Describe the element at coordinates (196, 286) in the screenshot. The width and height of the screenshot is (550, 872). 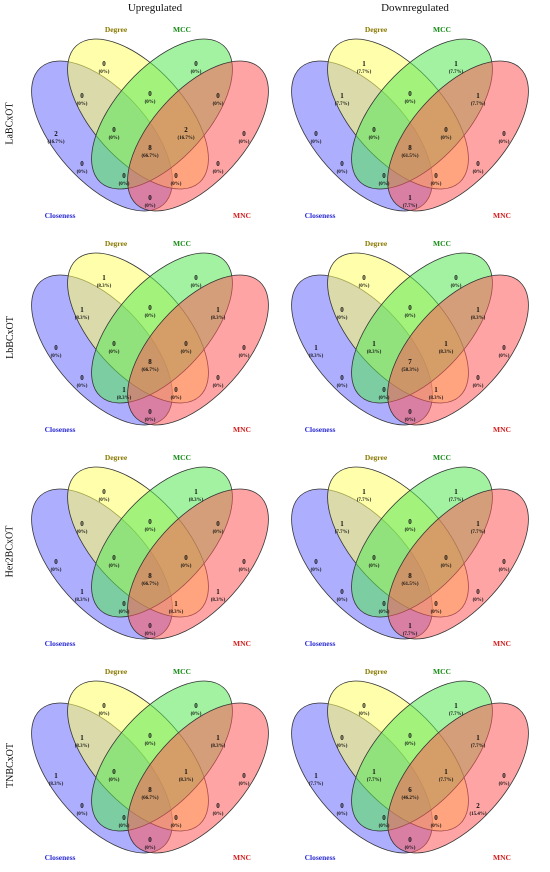
I see `region-percent-c: (0%)` at that location.